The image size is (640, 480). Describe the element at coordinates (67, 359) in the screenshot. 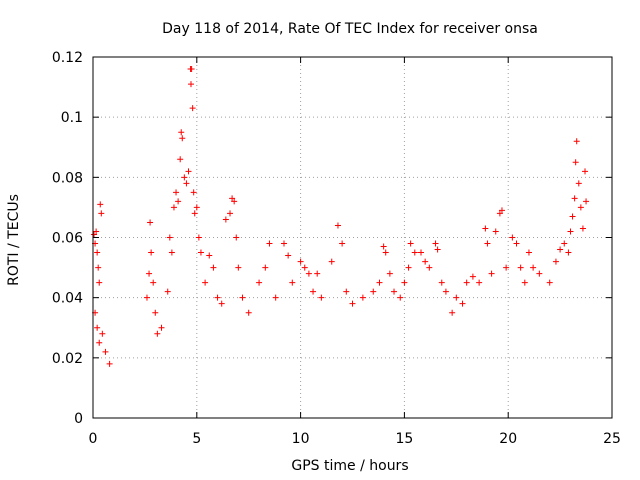

I see `y-tick-label: 0.02` at that location.